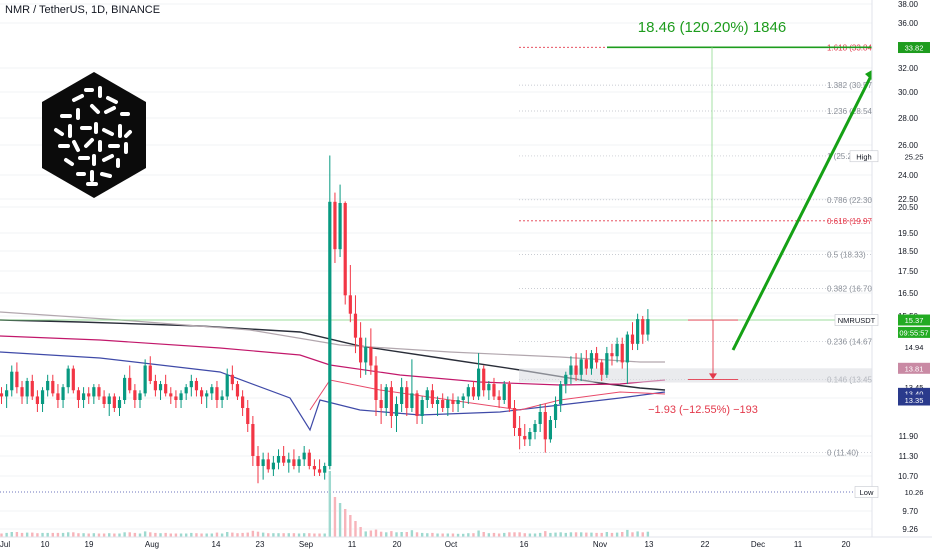  I want to click on fib-label-0.618: 0.618 (19.97), so click(851, 221).